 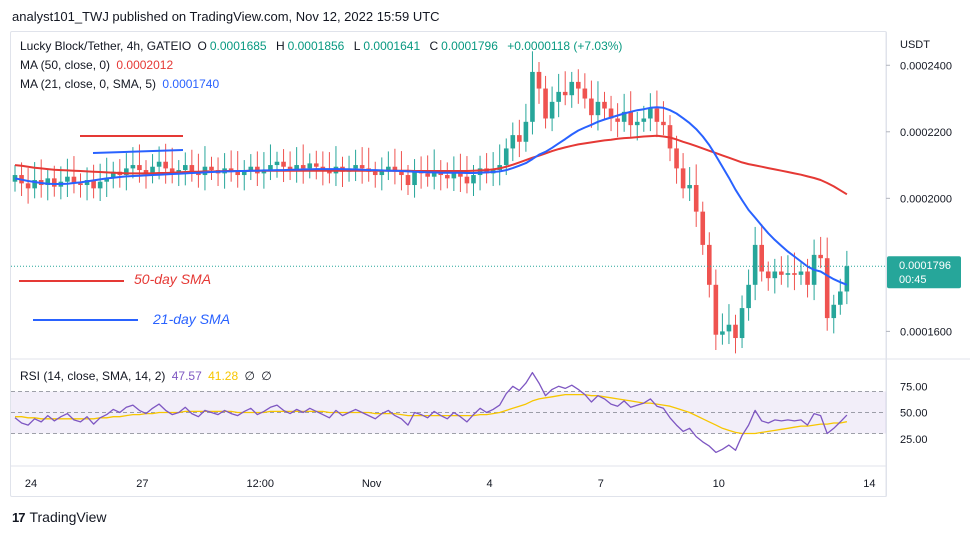 I want to click on rsi-label: RSI (14, close, SMA, 14, 2), so click(x=93, y=376).